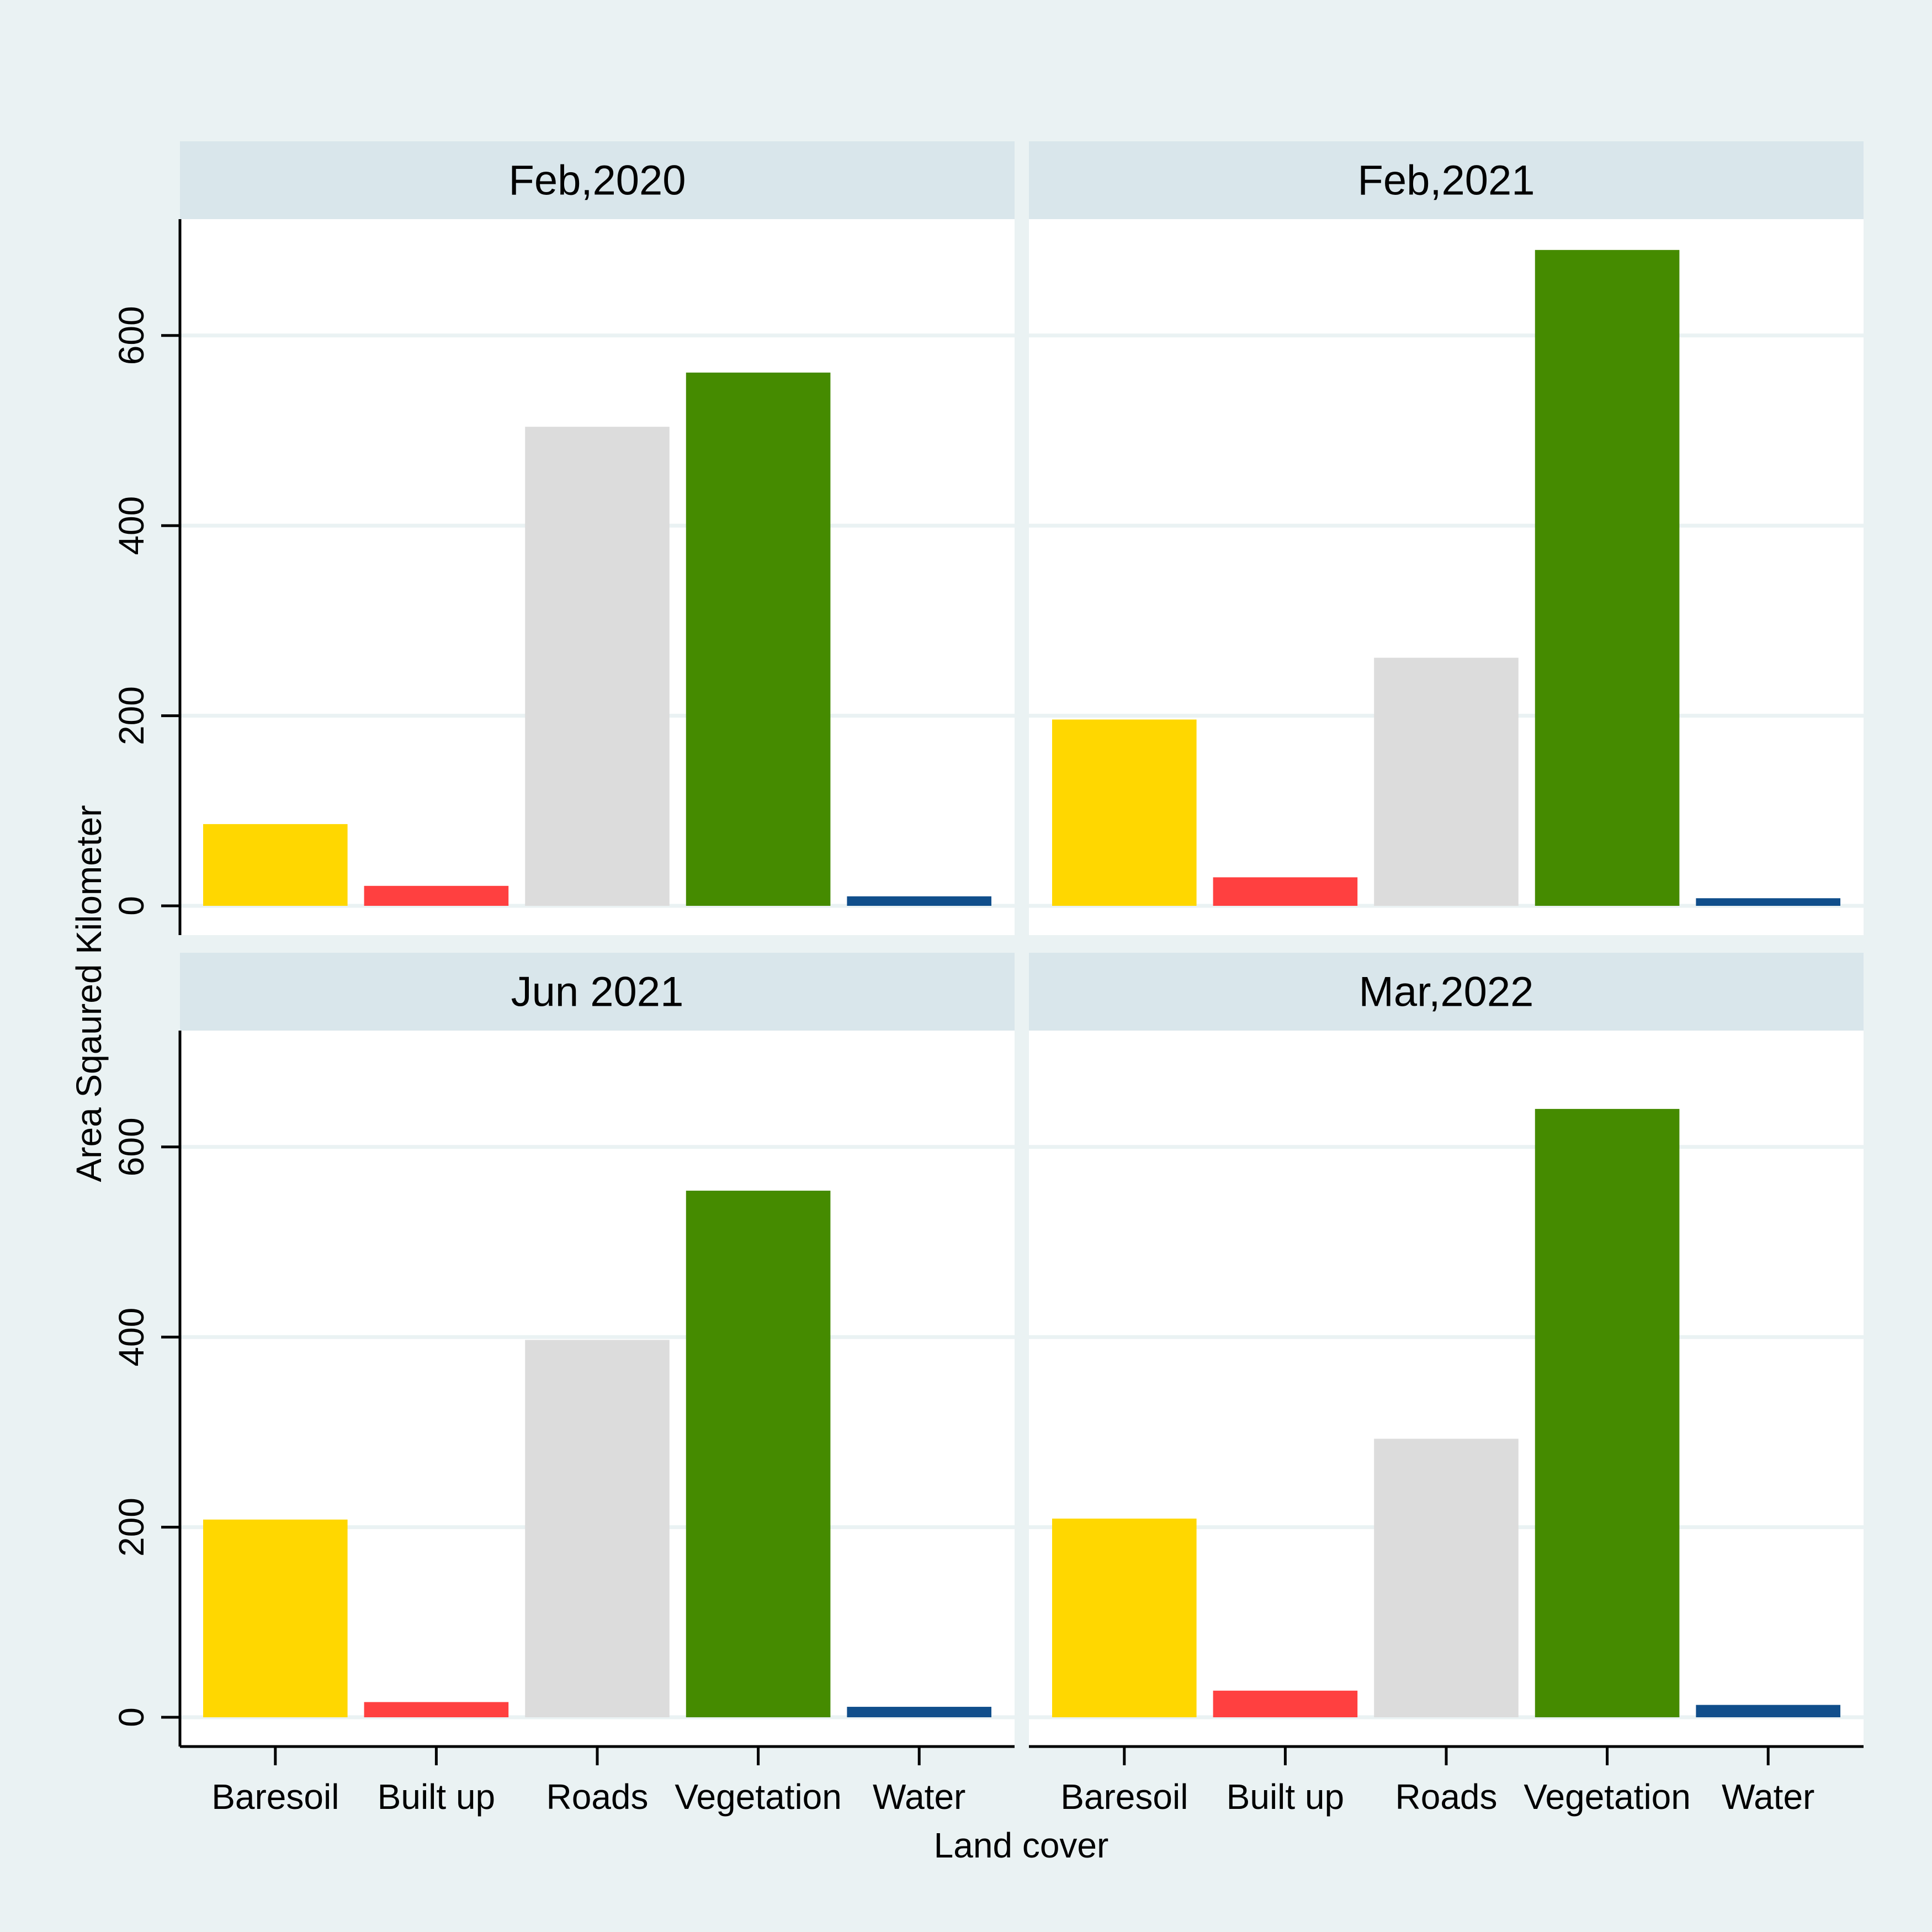 This screenshot has height=1932, width=1932. Describe the element at coordinates (1446, 1797) in the screenshot. I see `panel-4-x-tick-label-roads: Roads` at that location.